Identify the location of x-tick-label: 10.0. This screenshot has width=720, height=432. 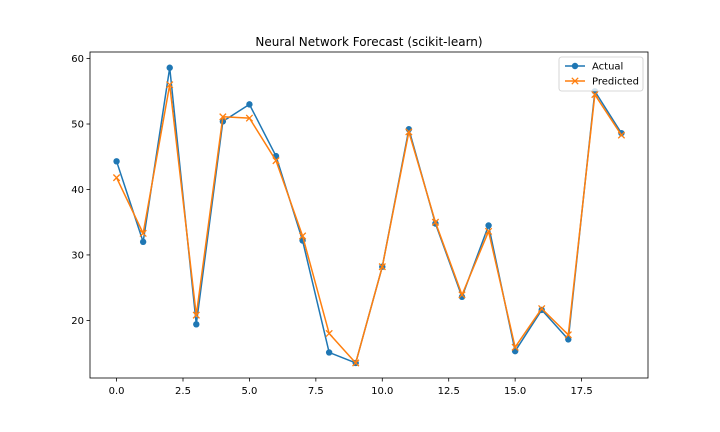
(382, 391).